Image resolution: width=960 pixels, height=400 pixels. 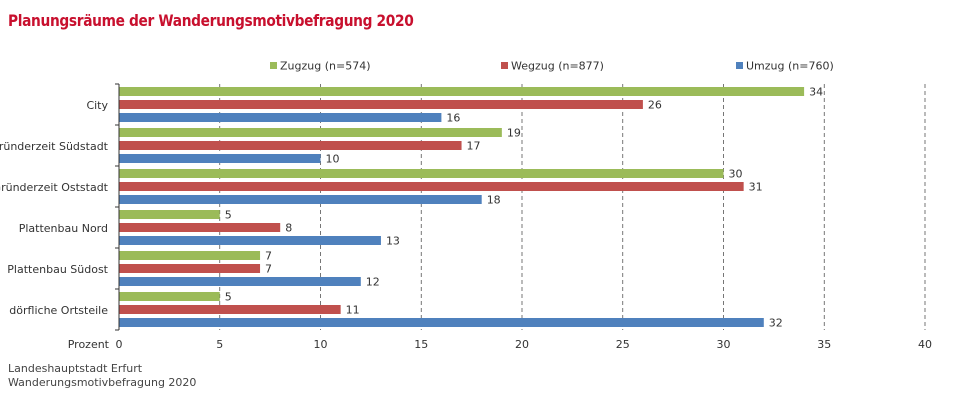 What do you see at coordinates (268, 269) in the screenshot?
I see `data-label-plattenbau-suedost-wegzug: 7` at bounding box center [268, 269].